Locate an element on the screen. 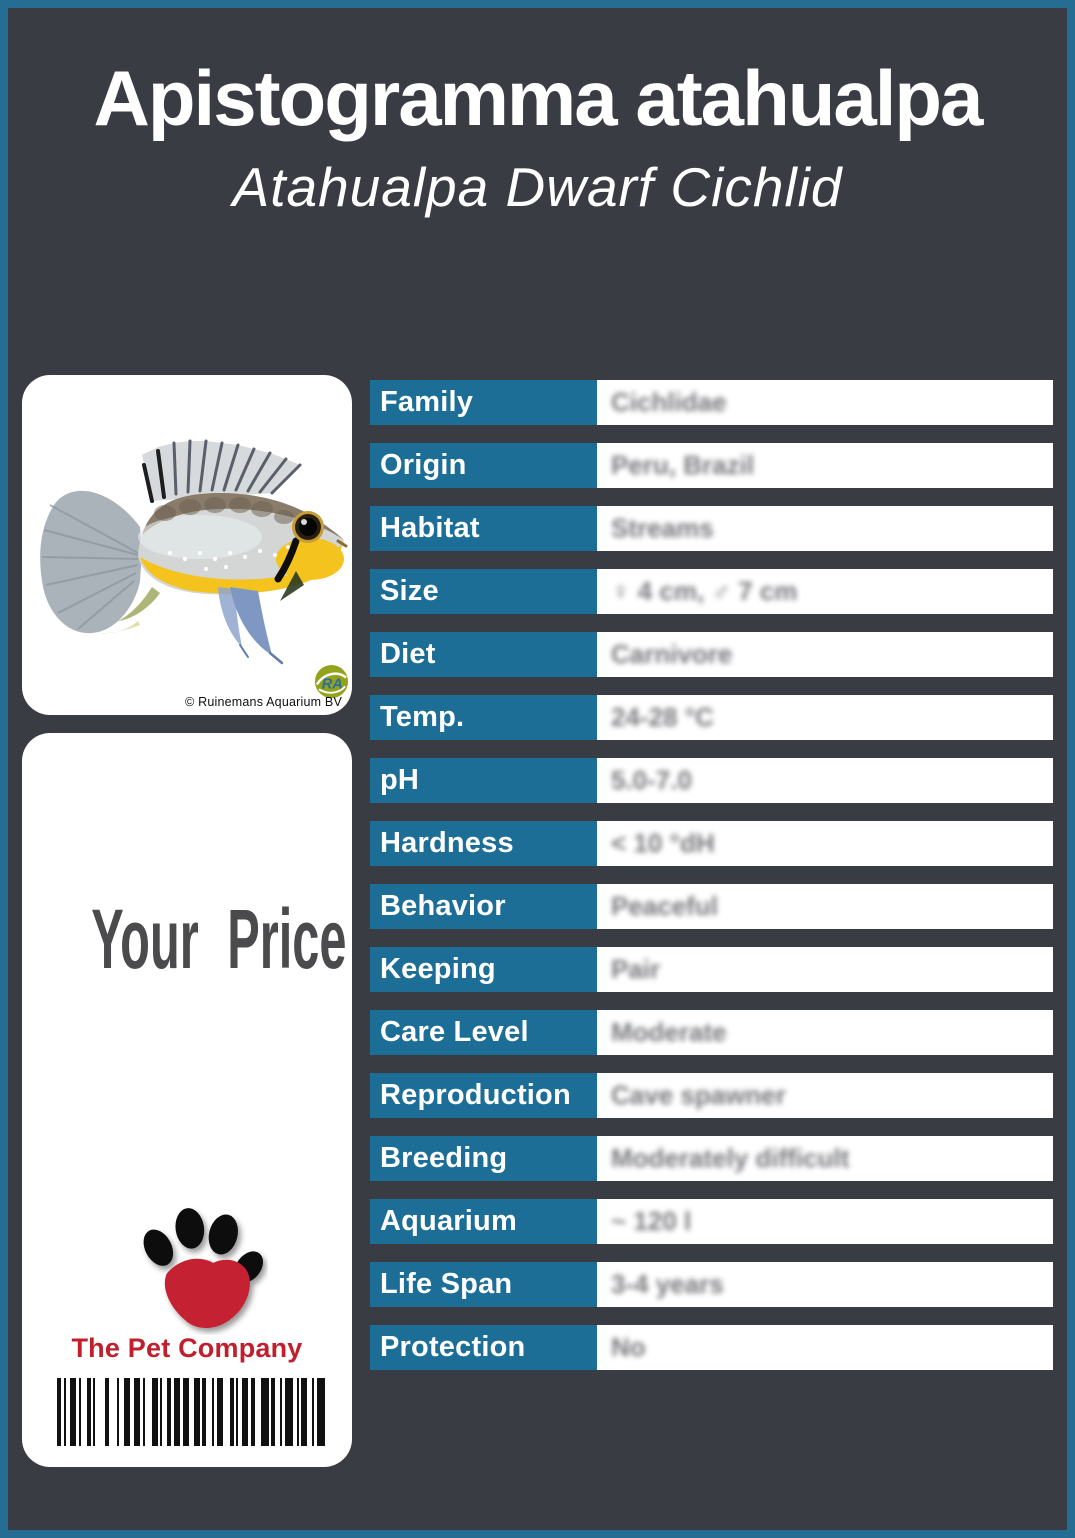 Image resolution: width=1075 pixels, height=1538 pixels. table-row-label: Temp. is located at coordinates (483, 717).